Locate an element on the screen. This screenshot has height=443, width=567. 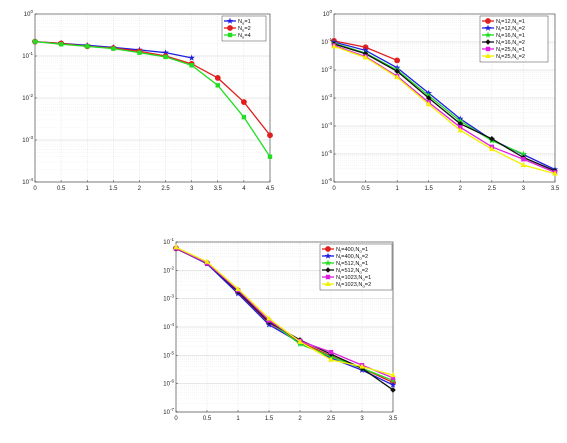
y-tick-label: 10⁻⁶ is located at coordinates (326, 181).